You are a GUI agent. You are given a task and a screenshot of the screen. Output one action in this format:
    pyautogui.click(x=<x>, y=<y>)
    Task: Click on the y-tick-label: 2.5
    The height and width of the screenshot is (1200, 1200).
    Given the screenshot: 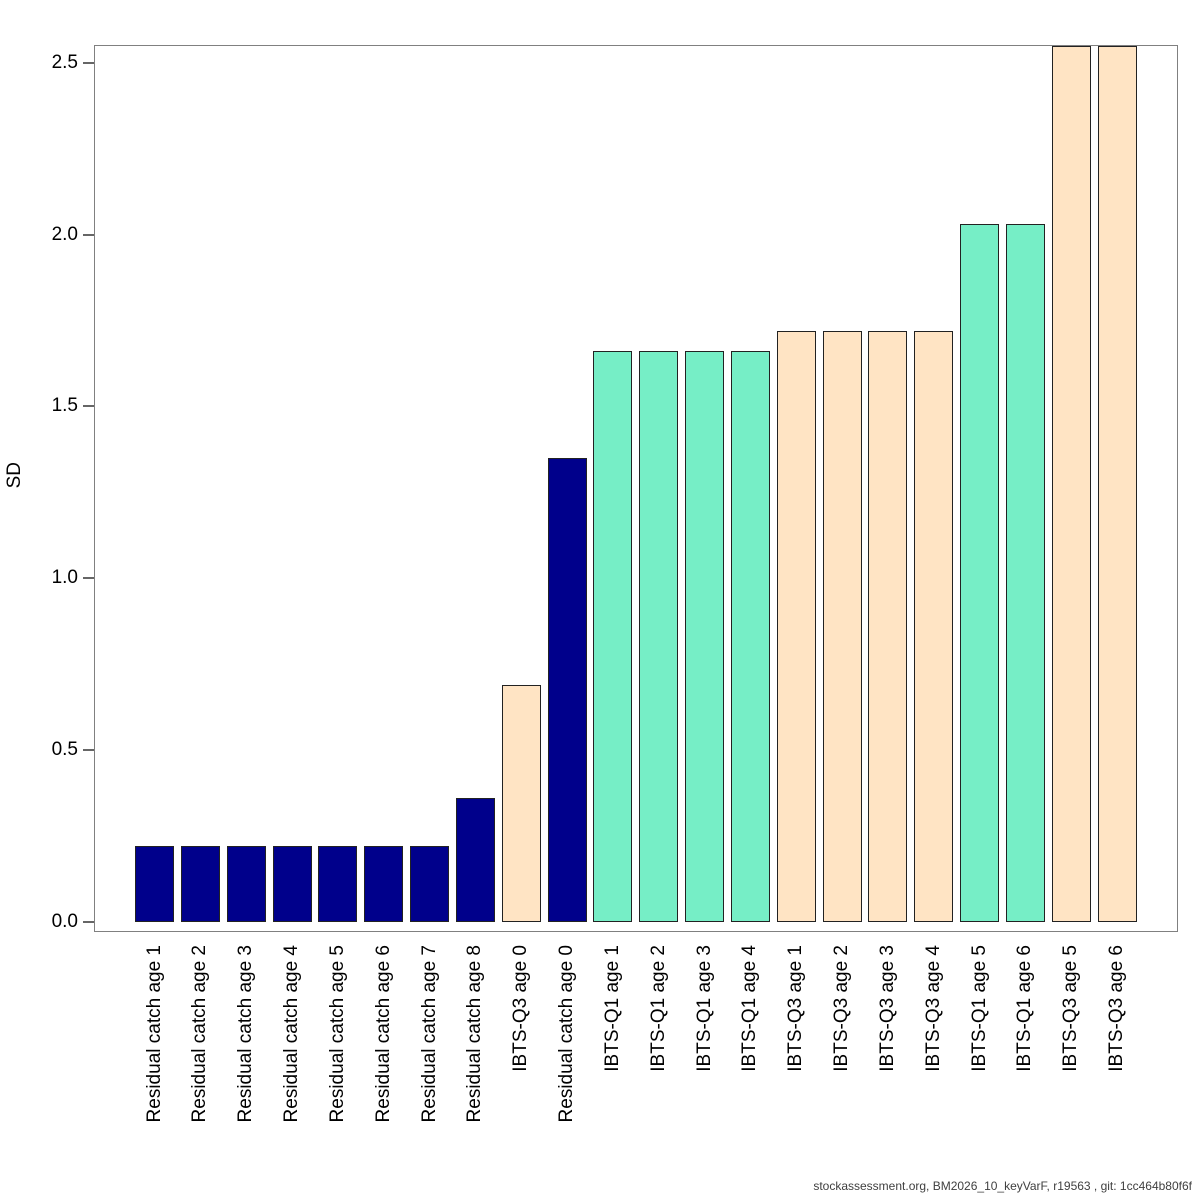 What is the action you would take?
    pyautogui.click(x=64, y=62)
    